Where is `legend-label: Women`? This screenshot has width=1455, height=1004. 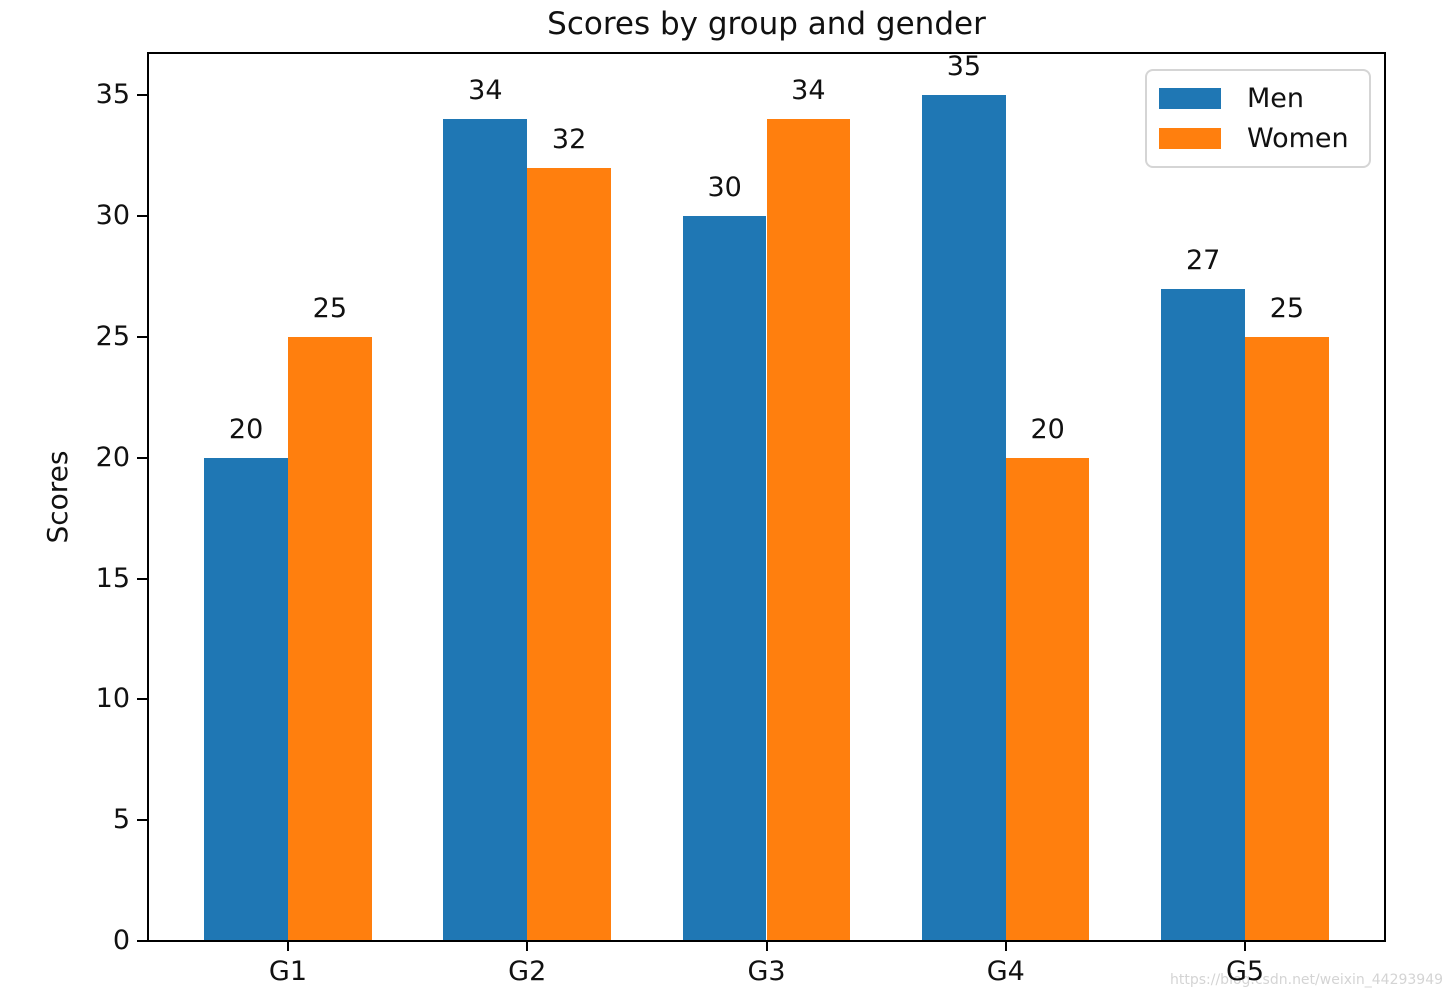 legend-label: Women is located at coordinates (1298, 138).